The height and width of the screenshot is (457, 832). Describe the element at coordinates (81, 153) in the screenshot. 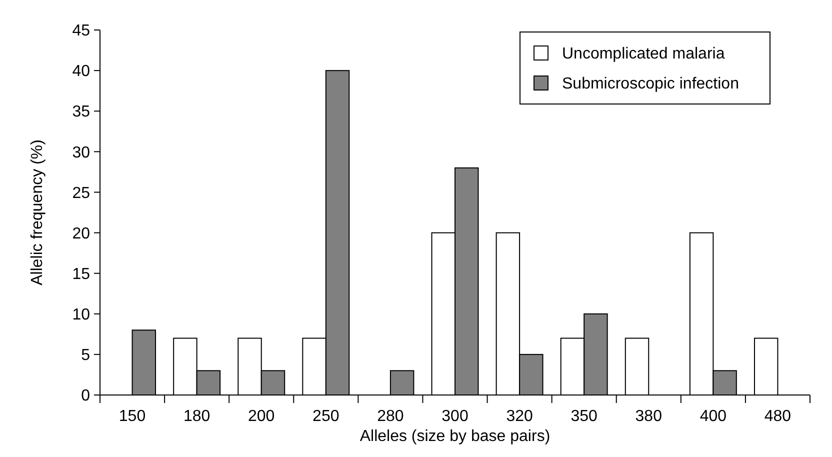

I see `y-tick-label: 30` at that location.